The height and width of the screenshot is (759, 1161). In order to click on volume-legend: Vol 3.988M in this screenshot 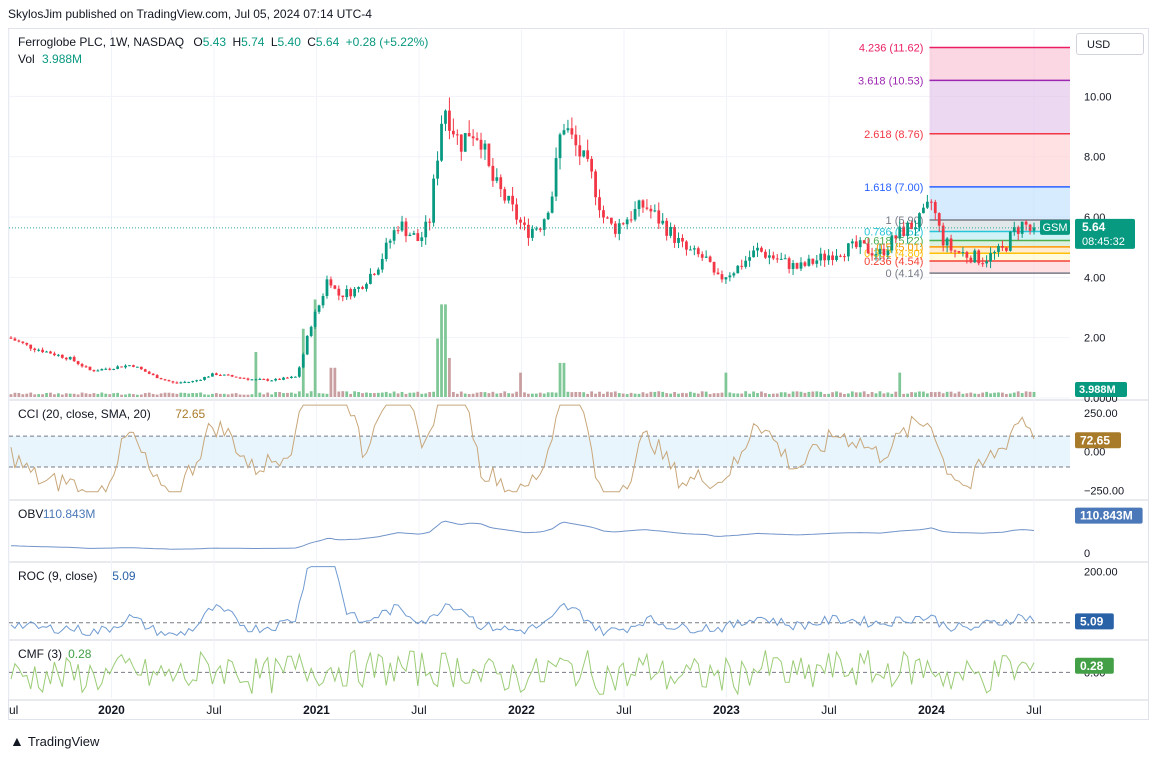, I will do `click(50, 59)`.